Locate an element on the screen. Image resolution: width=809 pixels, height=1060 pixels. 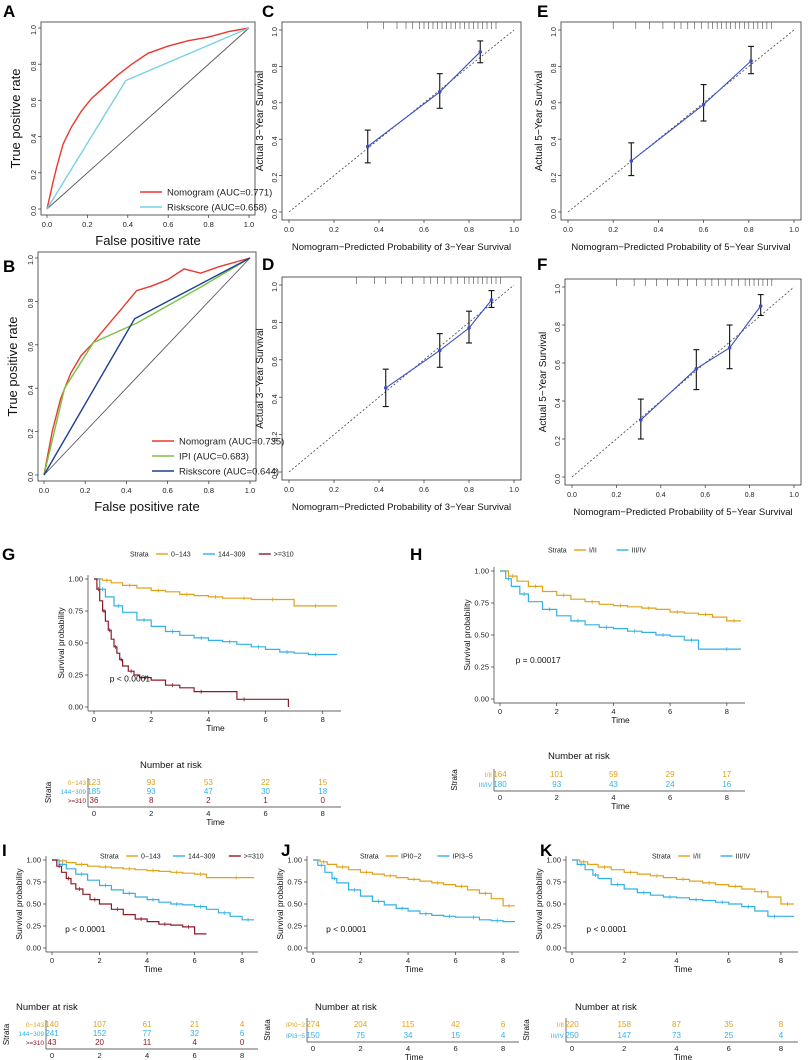
risk-row-label-1: 144−309 is located at coordinates (32, 1034).